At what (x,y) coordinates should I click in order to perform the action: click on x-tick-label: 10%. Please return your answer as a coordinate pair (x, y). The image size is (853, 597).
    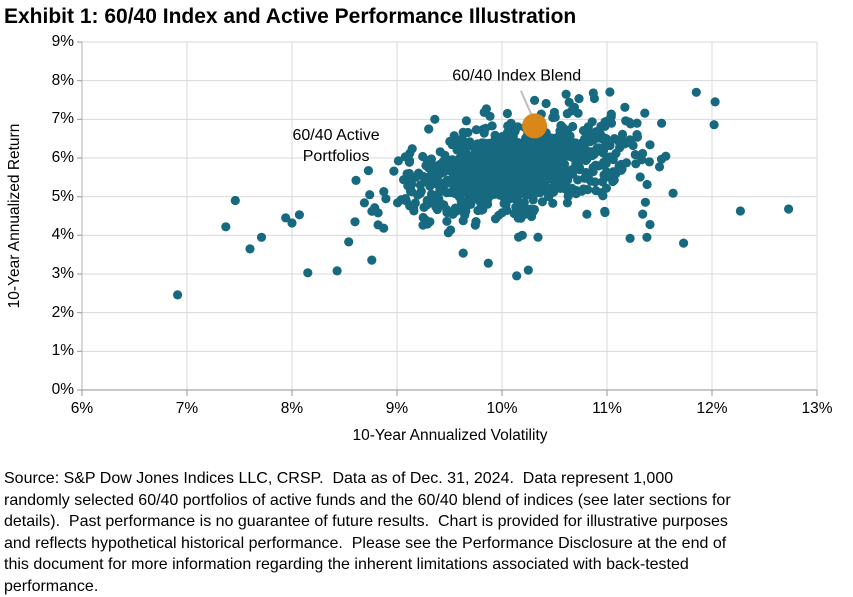
    Looking at the image, I should click on (502, 409).